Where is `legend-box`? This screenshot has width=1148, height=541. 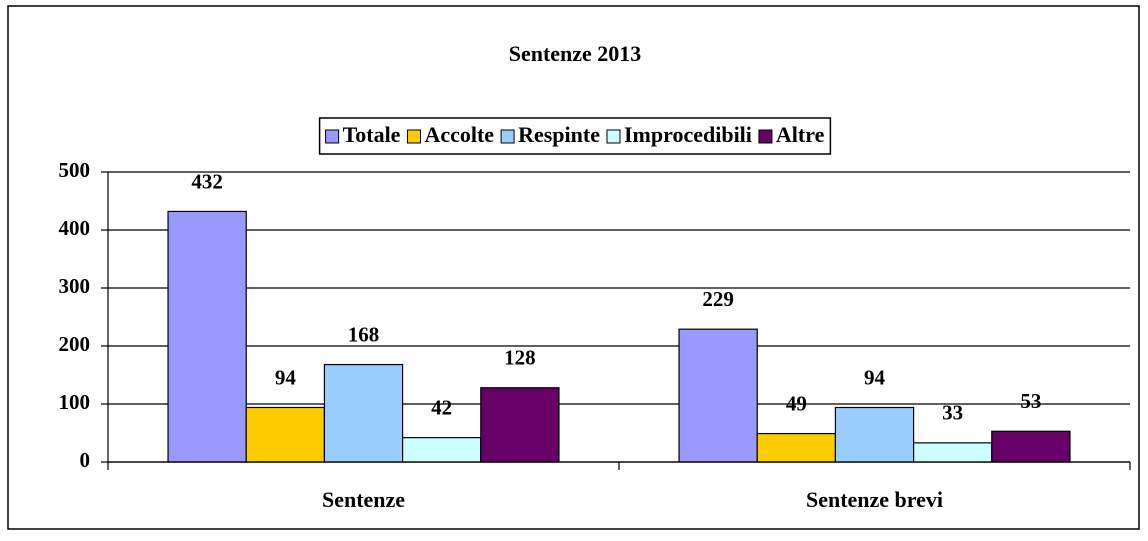
legend-box is located at coordinates (575, 136).